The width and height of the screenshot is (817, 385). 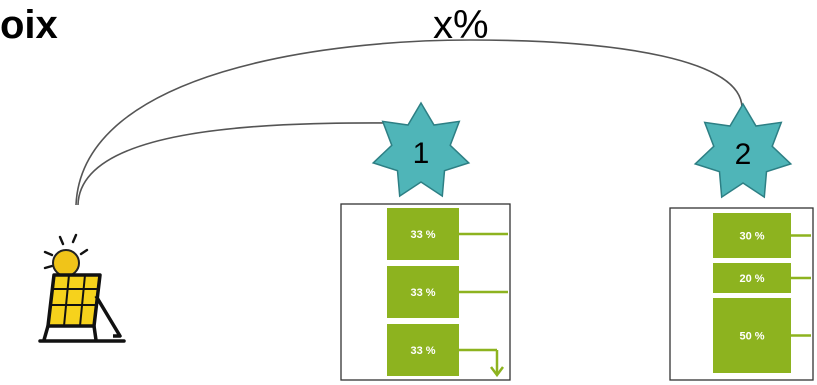 I want to click on box-1-segment-2-label: 33 %, so click(x=422, y=293).